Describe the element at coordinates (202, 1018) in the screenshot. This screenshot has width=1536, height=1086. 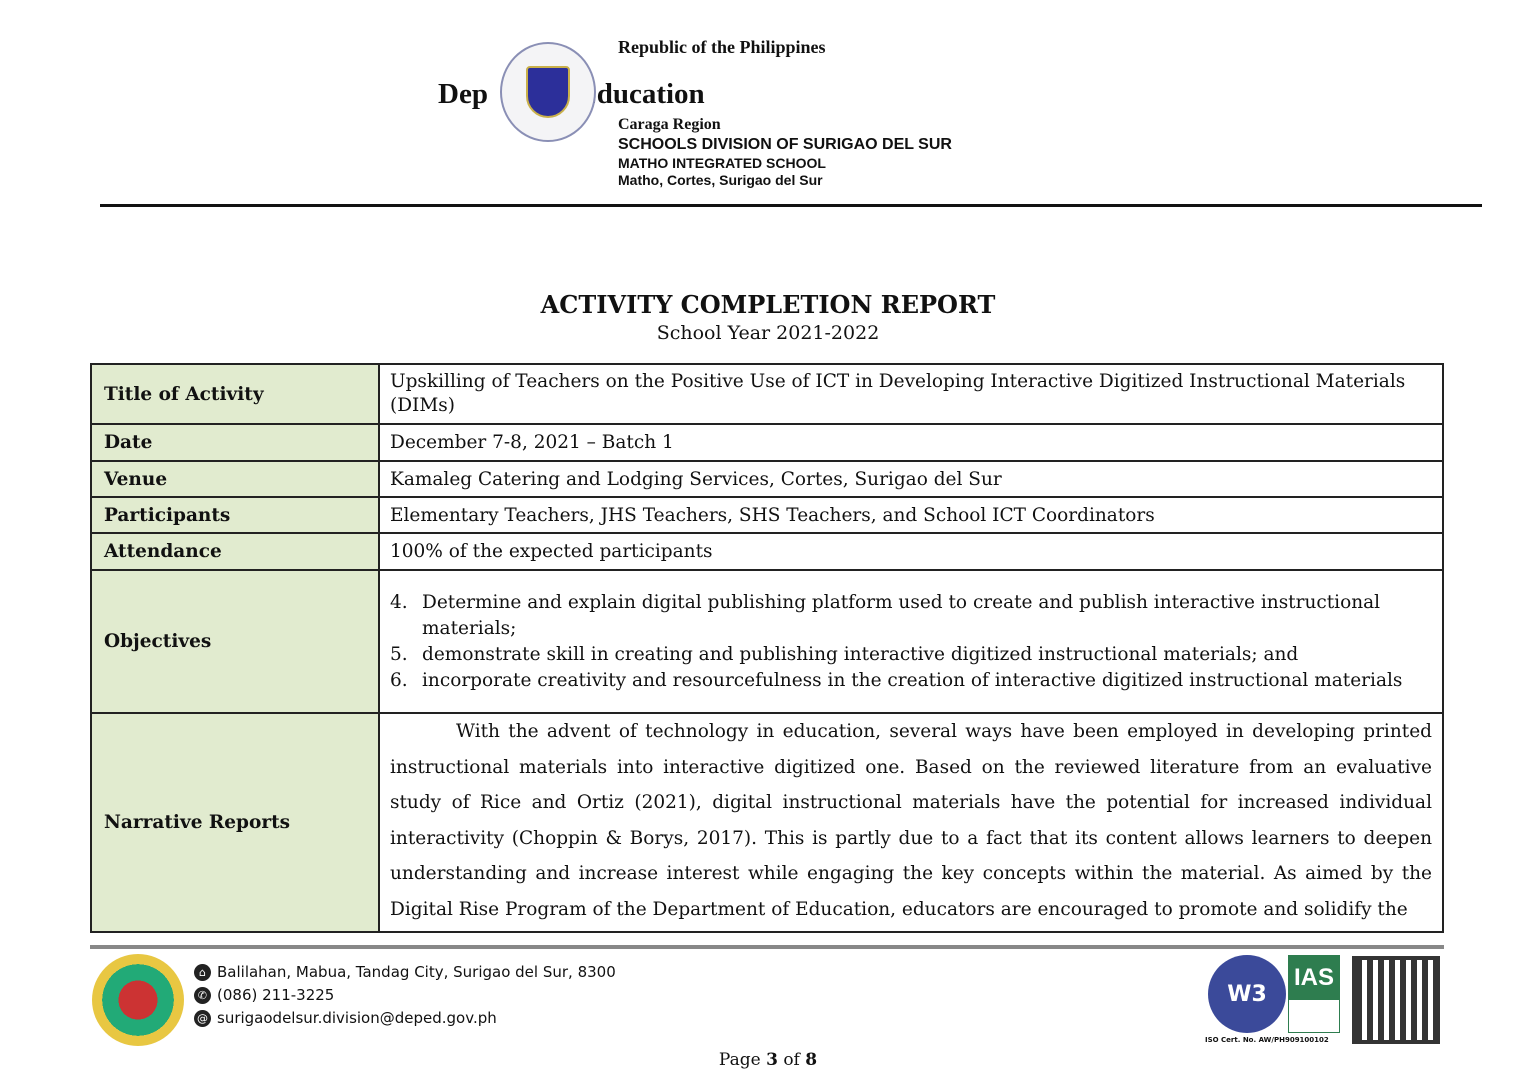
I see `email-icon: @` at that location.